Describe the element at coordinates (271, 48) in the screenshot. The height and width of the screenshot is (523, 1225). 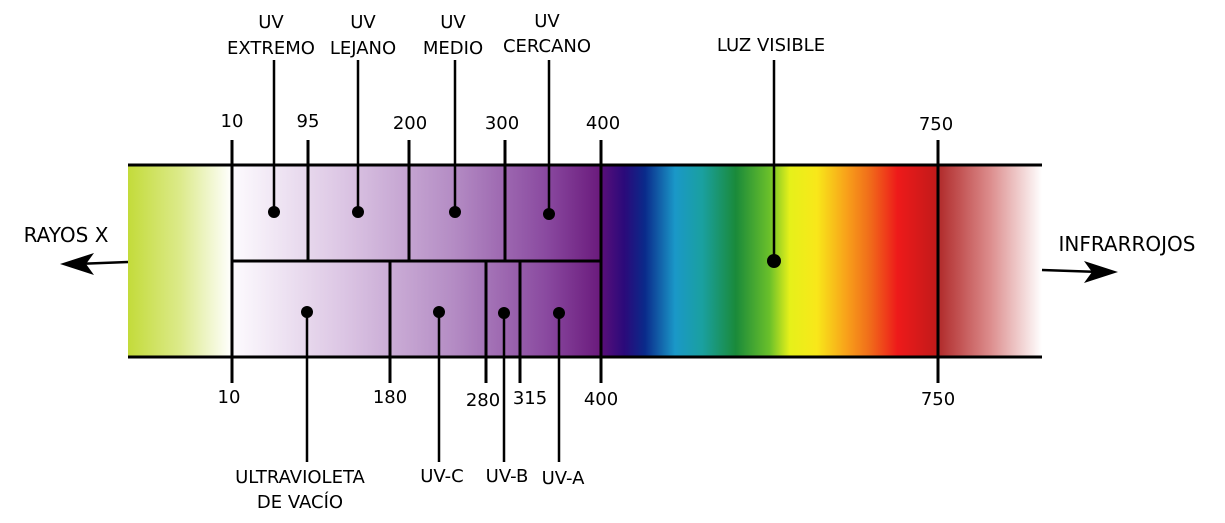
I see `uv-extremo-label-line2: EXTREMO` at that location.